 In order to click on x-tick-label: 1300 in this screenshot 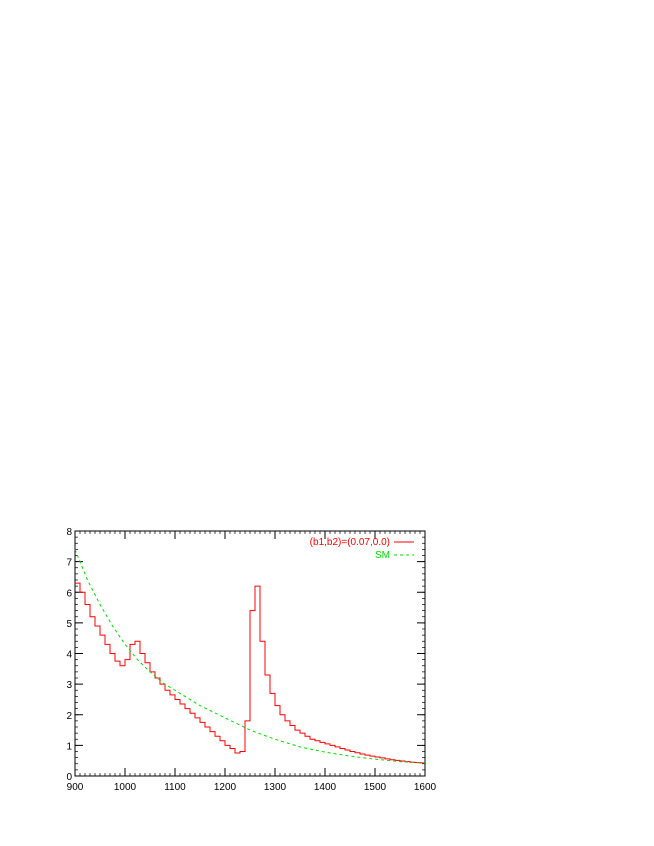, I will do `click(275, 787)`.